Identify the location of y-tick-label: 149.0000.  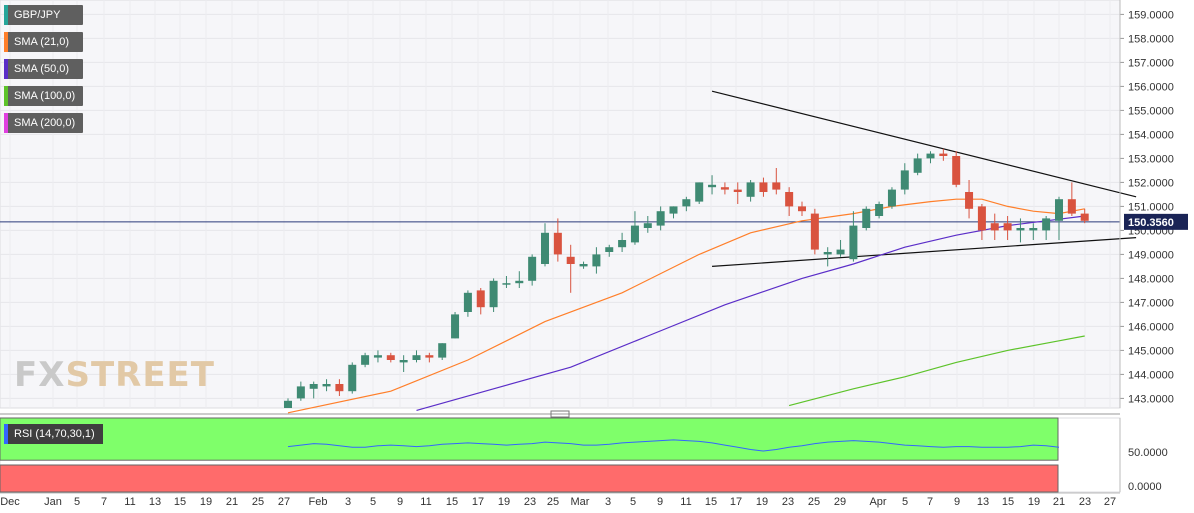
(1151, 255).